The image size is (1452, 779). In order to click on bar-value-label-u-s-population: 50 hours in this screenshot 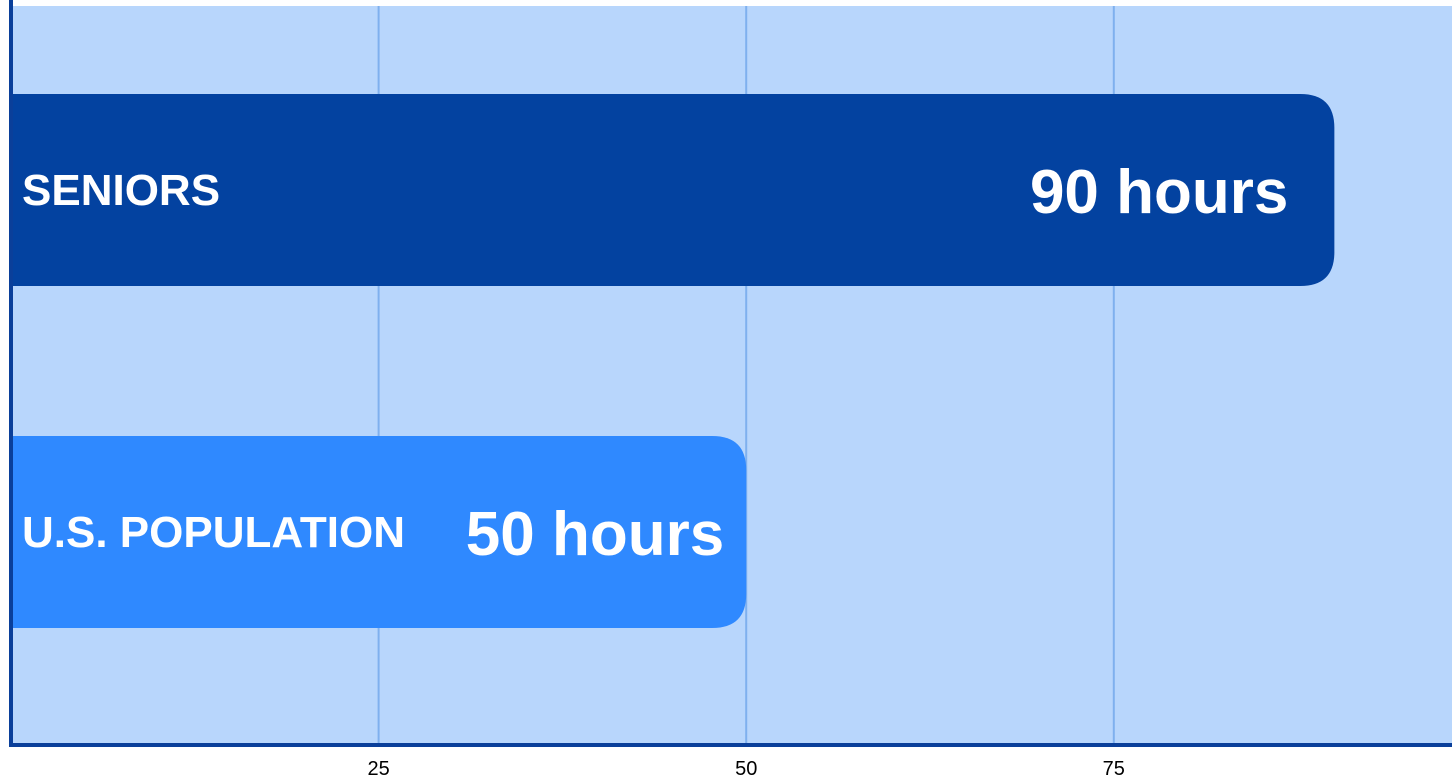, I will do `click(595, 534)`.